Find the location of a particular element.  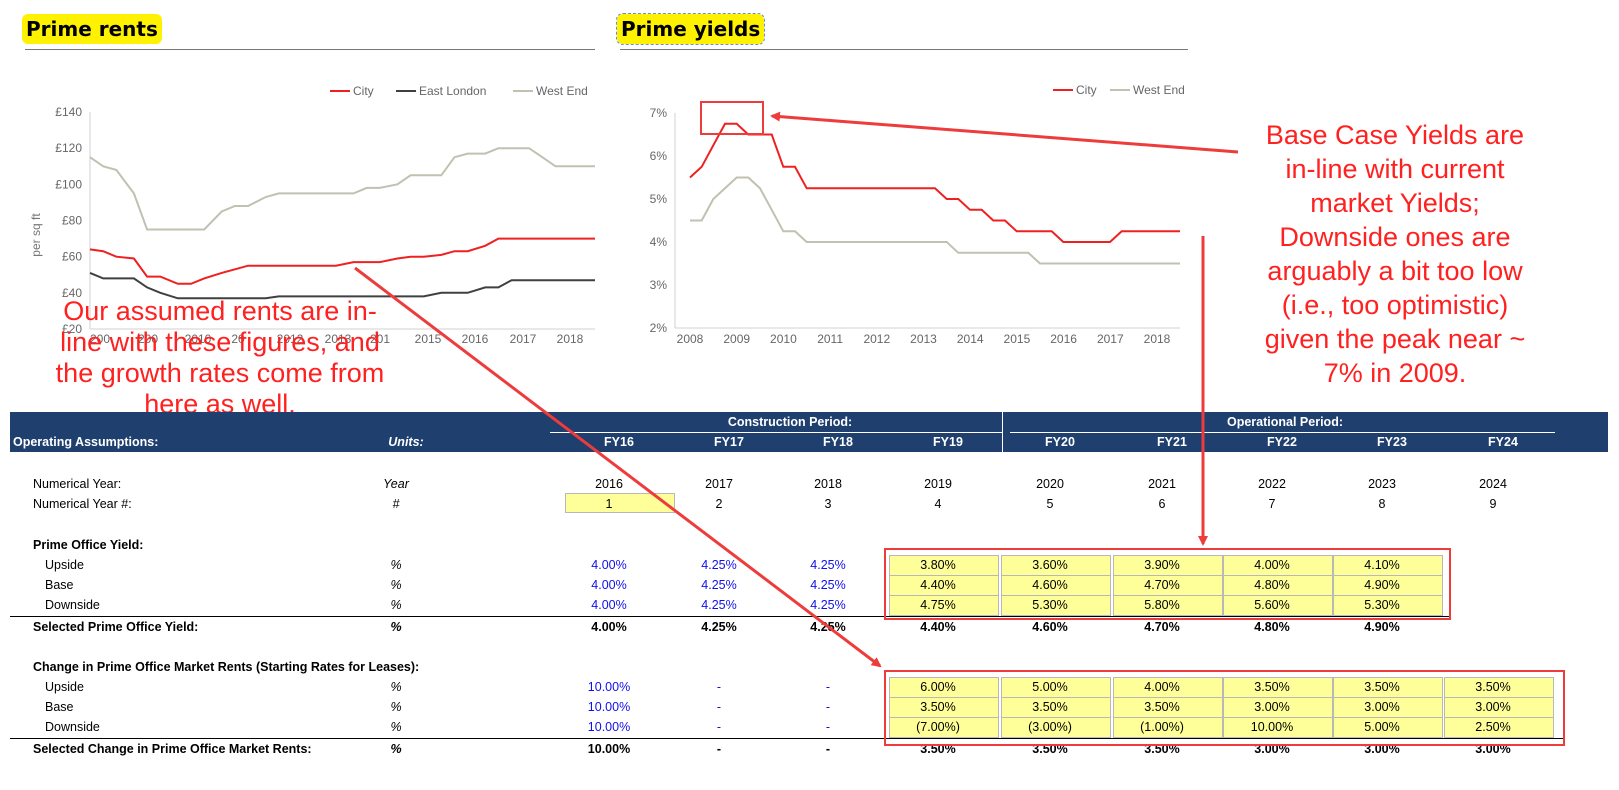

y-tick-label: 4% is located at coordinates (659, 242).